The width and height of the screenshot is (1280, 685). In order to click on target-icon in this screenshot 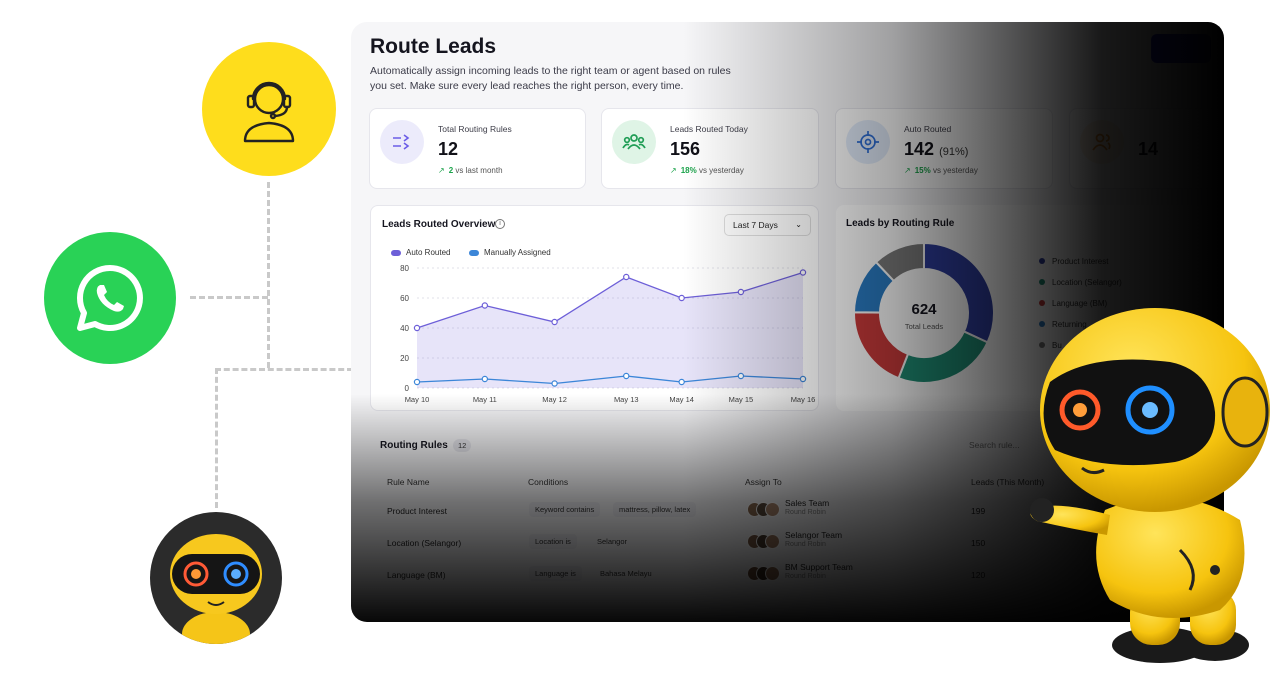, I will do `click(868, 142)`.